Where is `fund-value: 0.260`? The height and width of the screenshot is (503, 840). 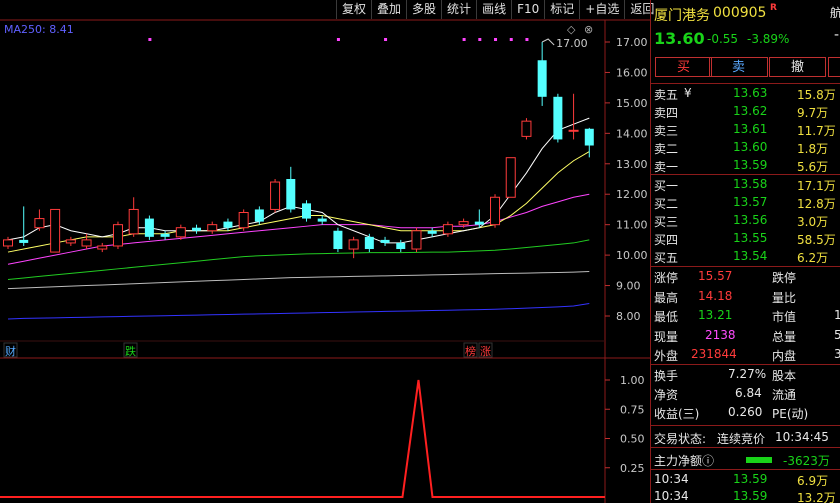 fund-value: 0.260 is located at coordinates (745, 412).